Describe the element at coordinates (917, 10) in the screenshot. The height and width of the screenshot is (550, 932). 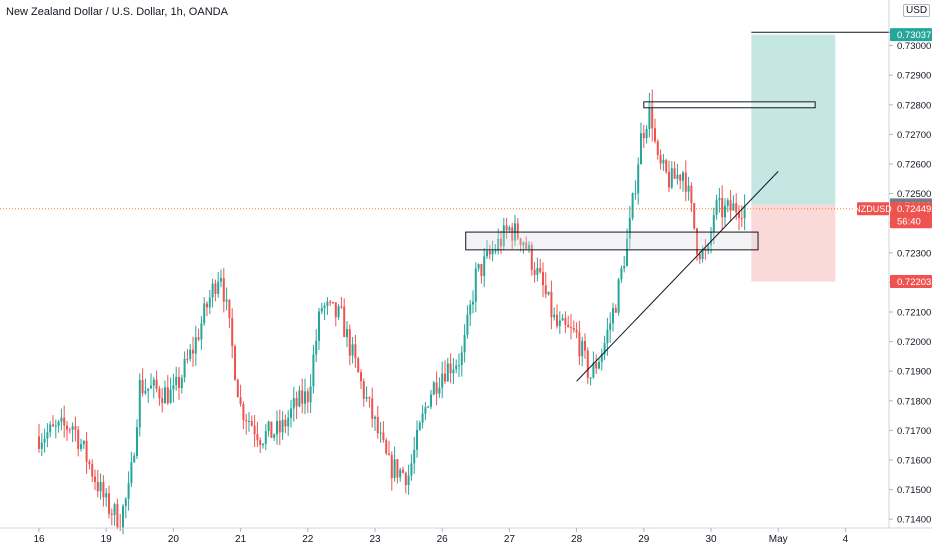
I see `currency-badge: USD` at that location.